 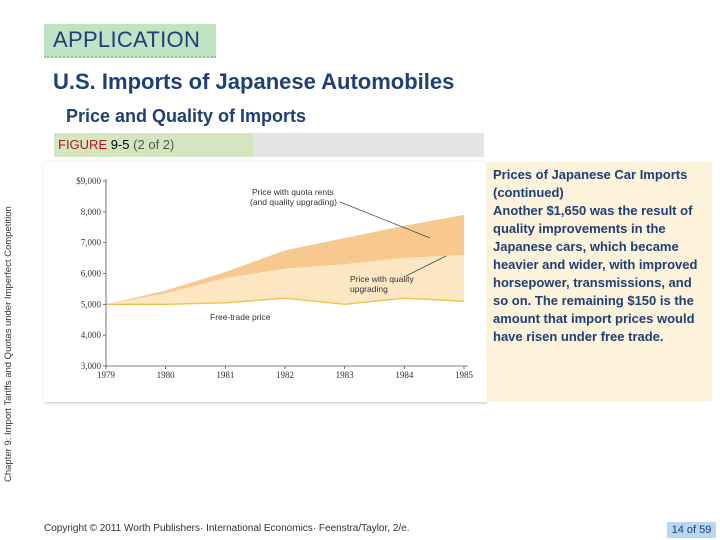 What do you see at coordinates (127, 39) in the screenshot?
I see `application-label: APPLICATION` at bounding box center [127, 39].